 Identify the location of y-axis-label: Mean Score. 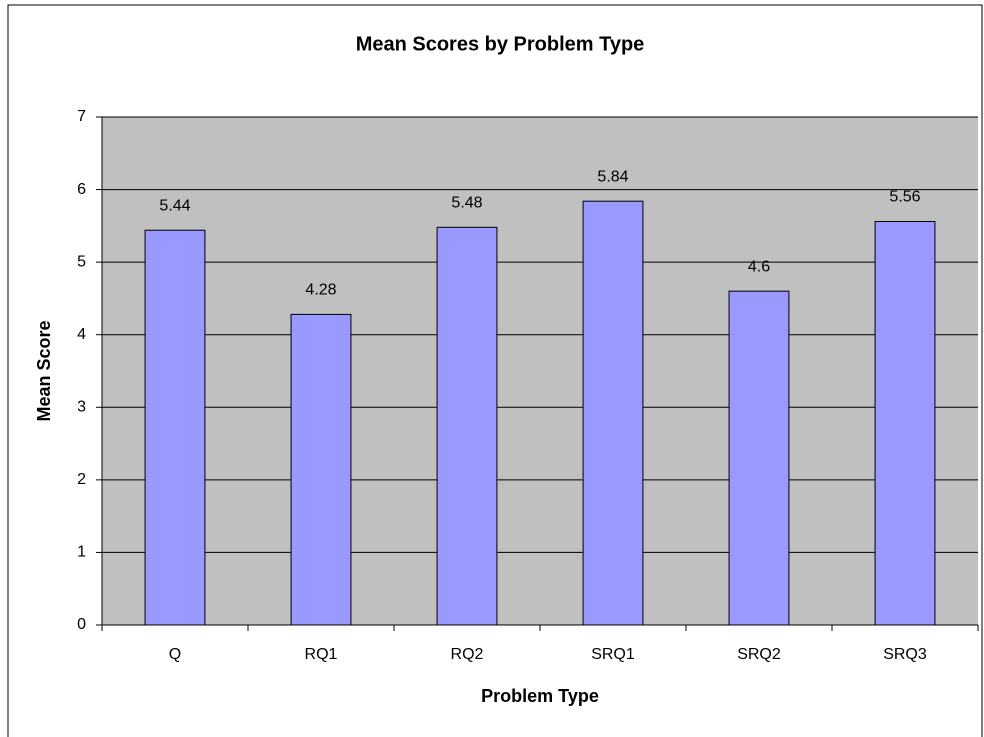
(44, 370).